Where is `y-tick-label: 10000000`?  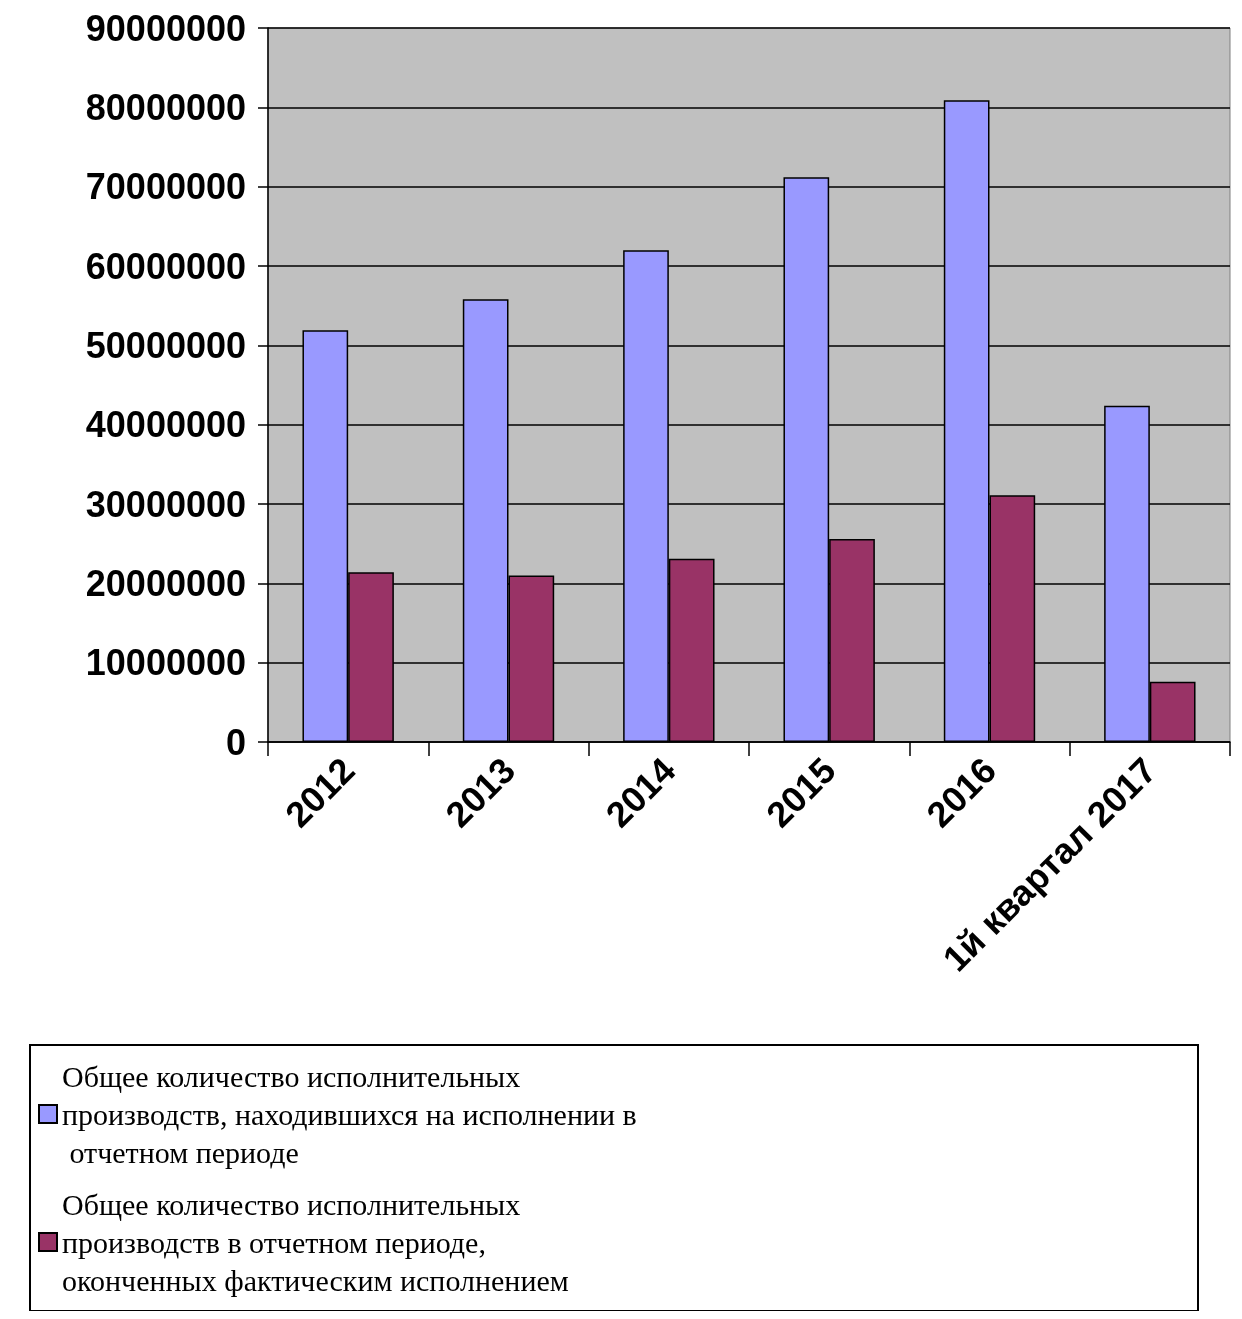
y-tick-label: 10000000 is located at coordinates (165, 663).